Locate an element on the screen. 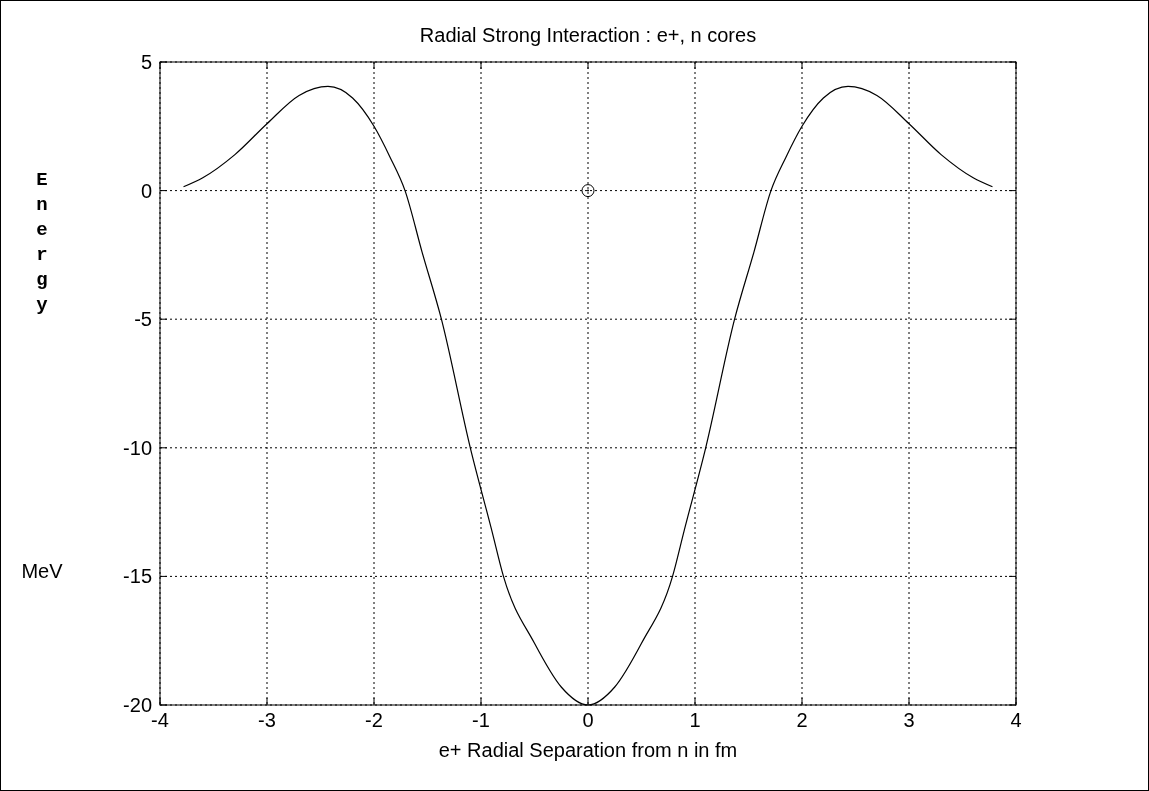 The image size is (1149, 791). x-tick-label: 0 is located at coordinates (588, 720).